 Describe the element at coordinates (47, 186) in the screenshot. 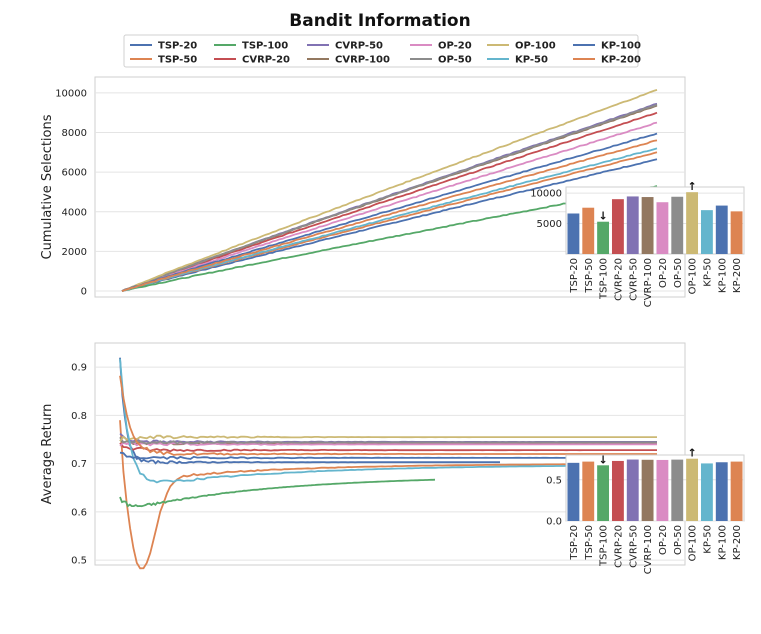

I see `y-axis-label: Cumulative Selections` at that location.